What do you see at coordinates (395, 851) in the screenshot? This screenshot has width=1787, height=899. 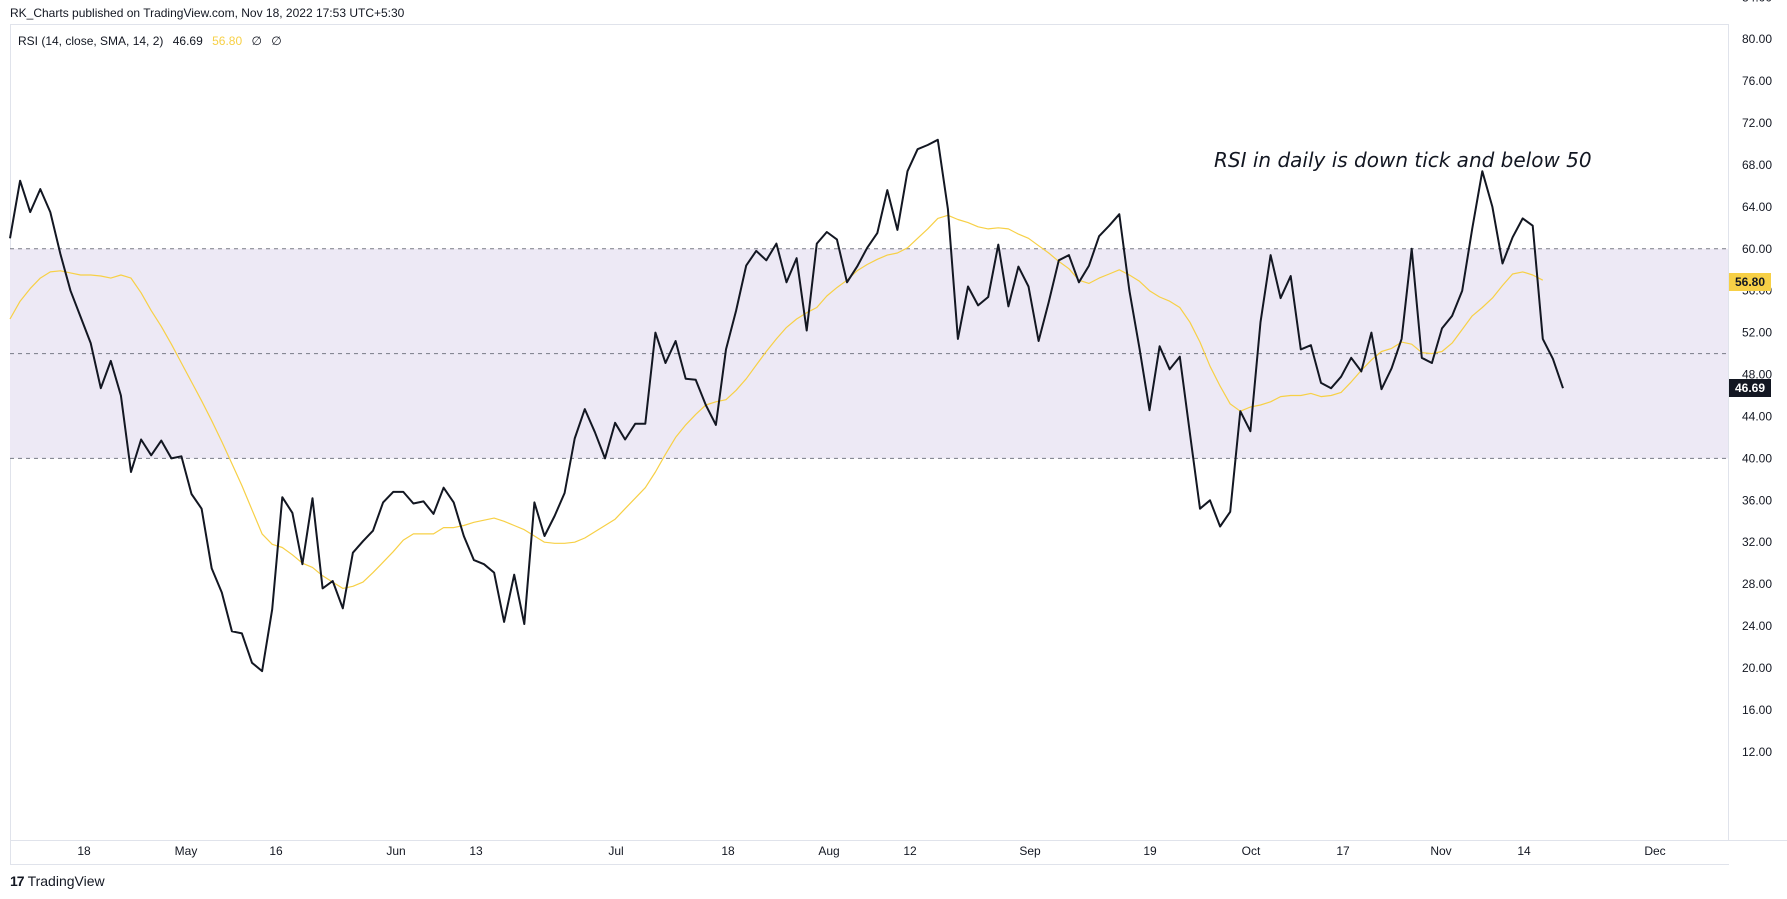 I see `x-tick-label: Jun` at bounding box center [395, 851].